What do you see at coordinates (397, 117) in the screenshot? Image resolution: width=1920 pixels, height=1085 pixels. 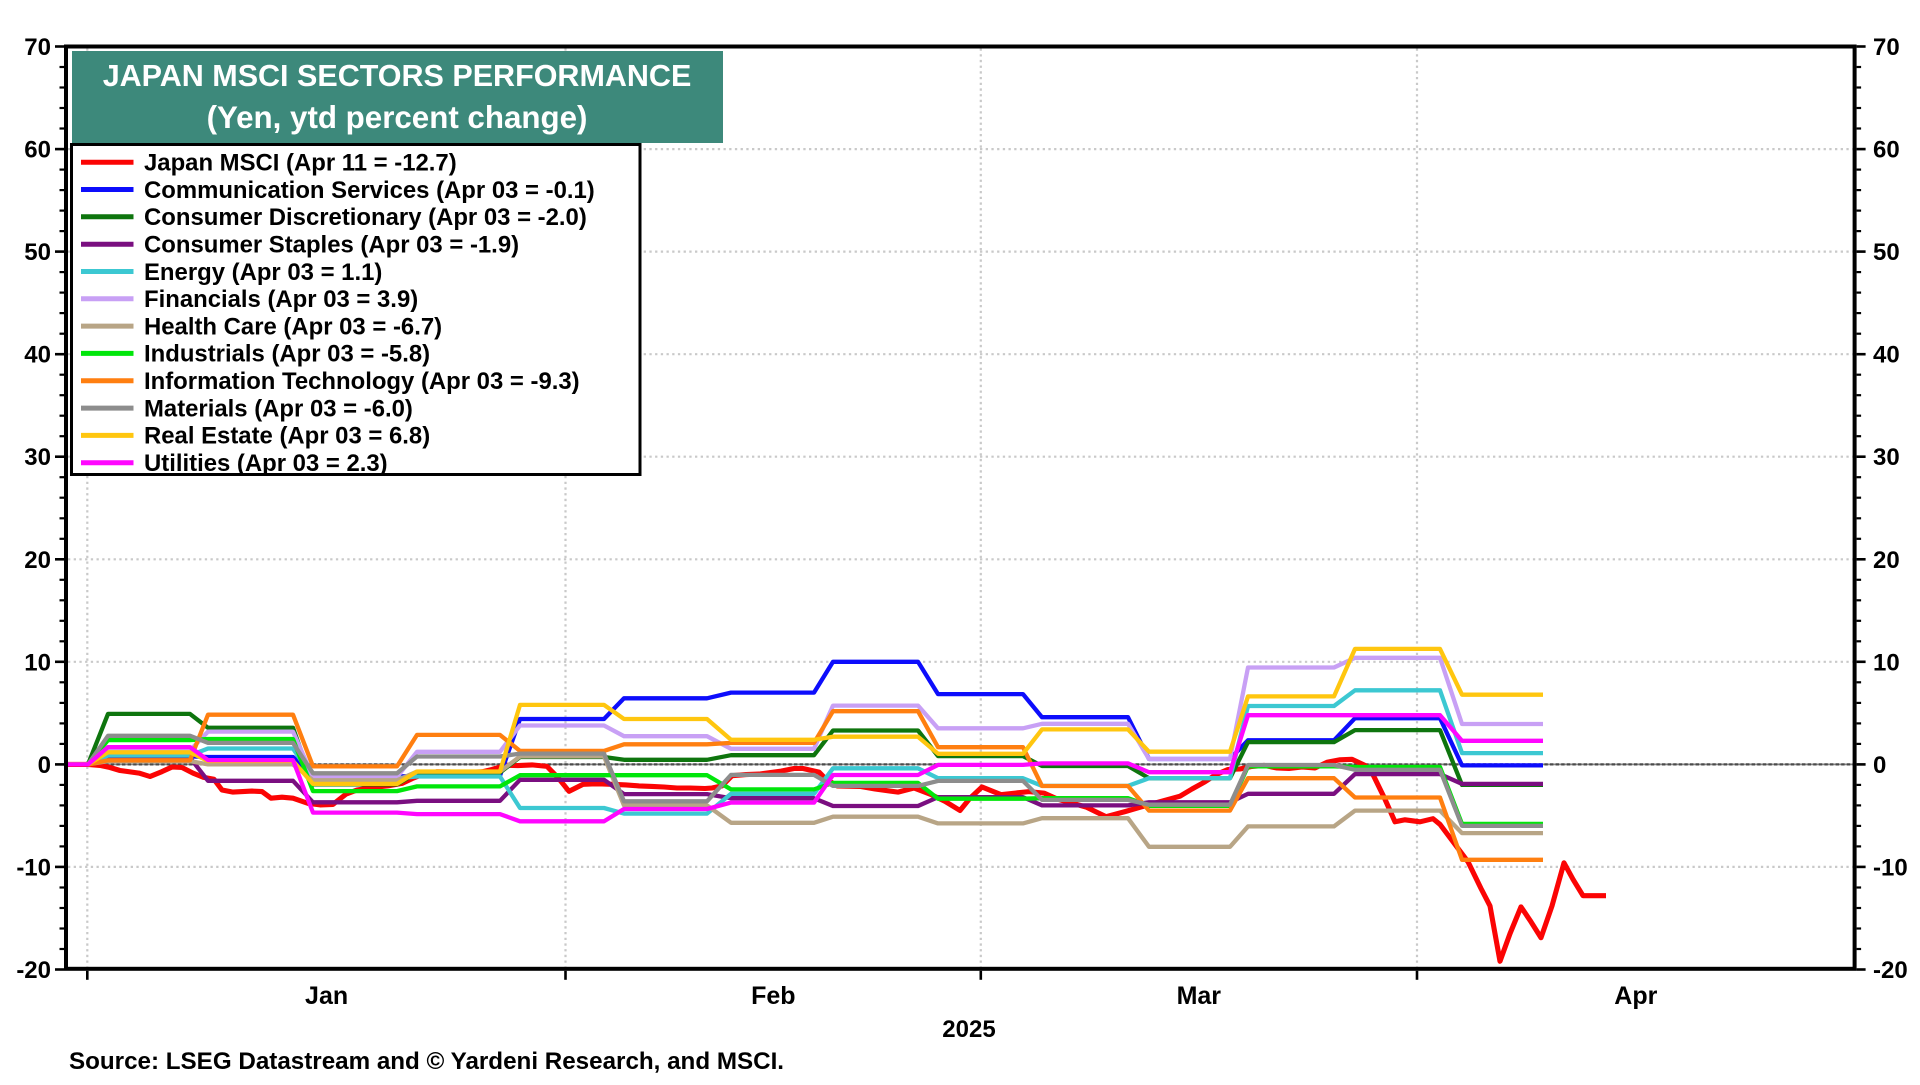 I see `svg-text: (Yen, ytd percent change)` at bounding box center [397, 117].